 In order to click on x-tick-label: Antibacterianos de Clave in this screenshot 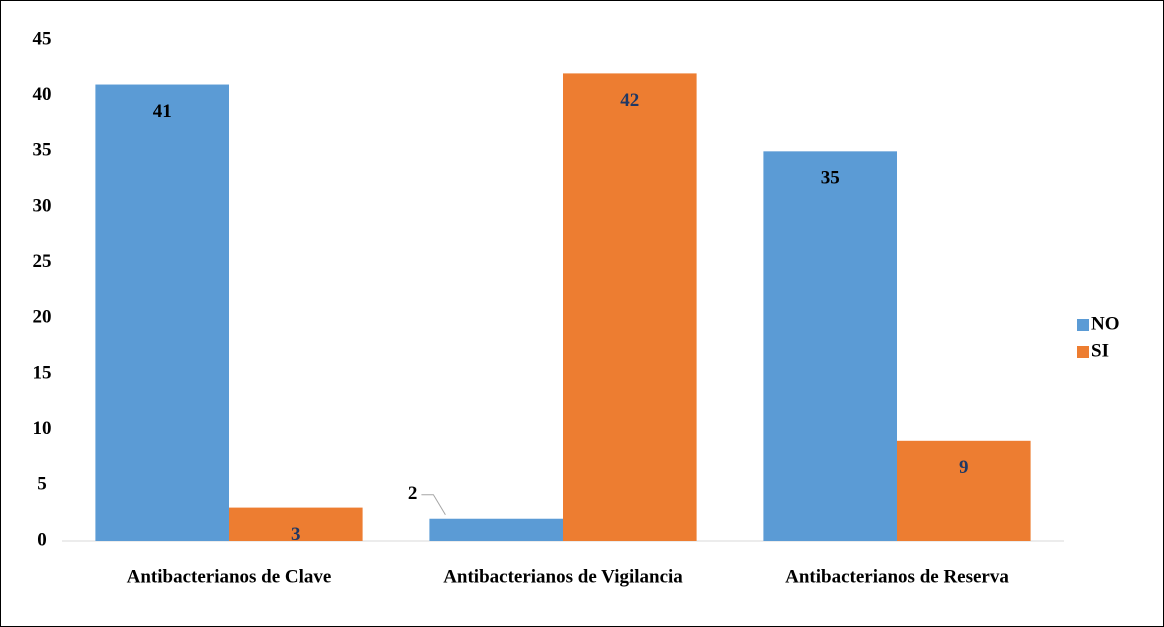, I will do `click(229, 576)`.